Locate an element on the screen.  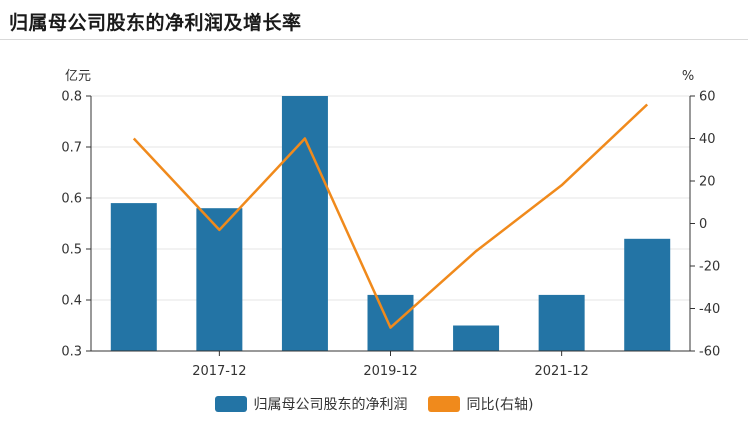
y-left-tick-label: 0.6 is located at coordinates (71, 199).